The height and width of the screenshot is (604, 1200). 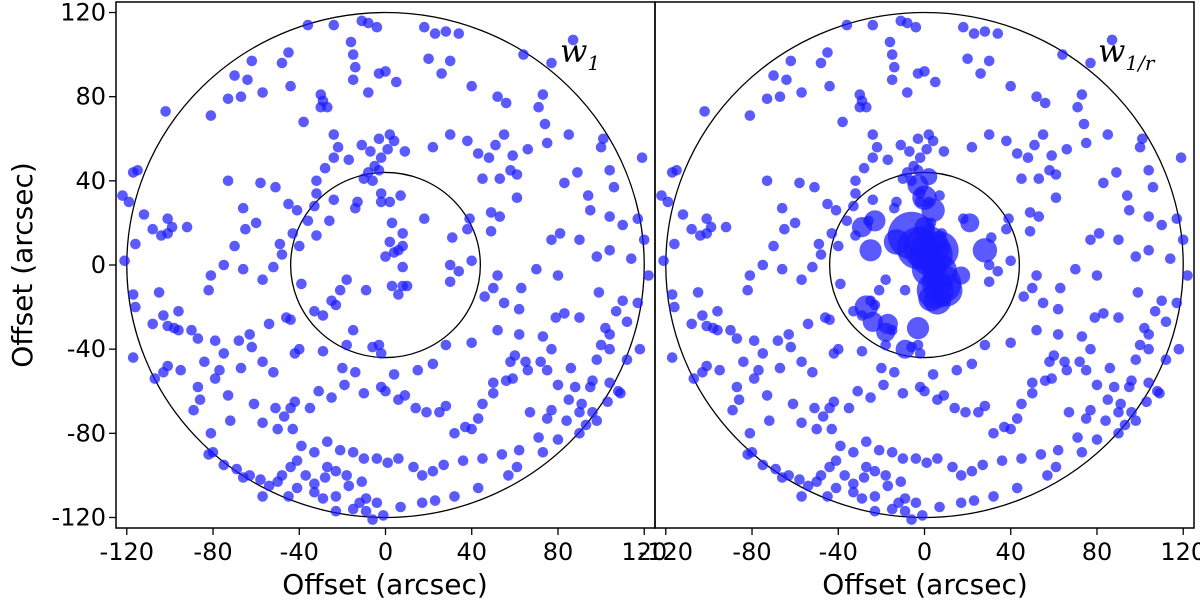 What do you see at coordinates (98, 265) in the screenshot?
I see `panel-w1-ytick-label: 0` at bounding box center [98, 265].